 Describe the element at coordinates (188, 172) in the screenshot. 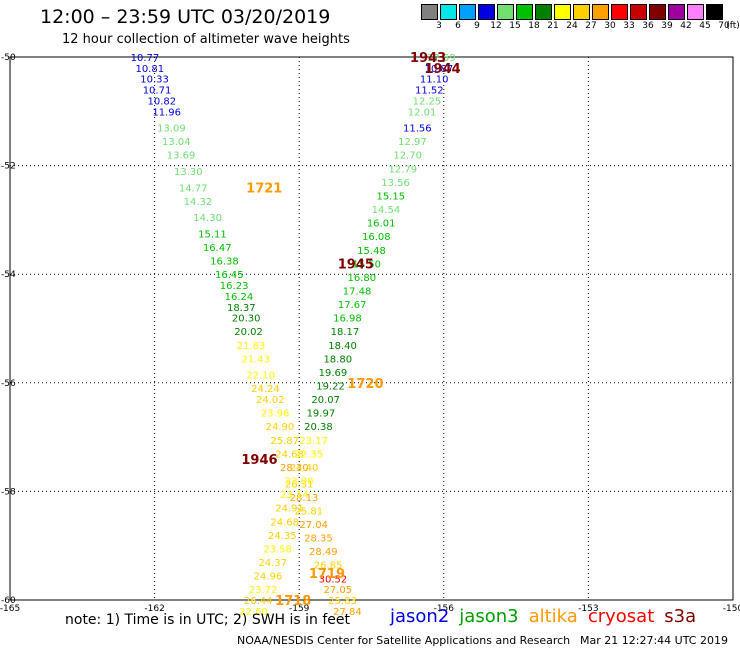

I see `wave-height-value: 13.30` at that location.